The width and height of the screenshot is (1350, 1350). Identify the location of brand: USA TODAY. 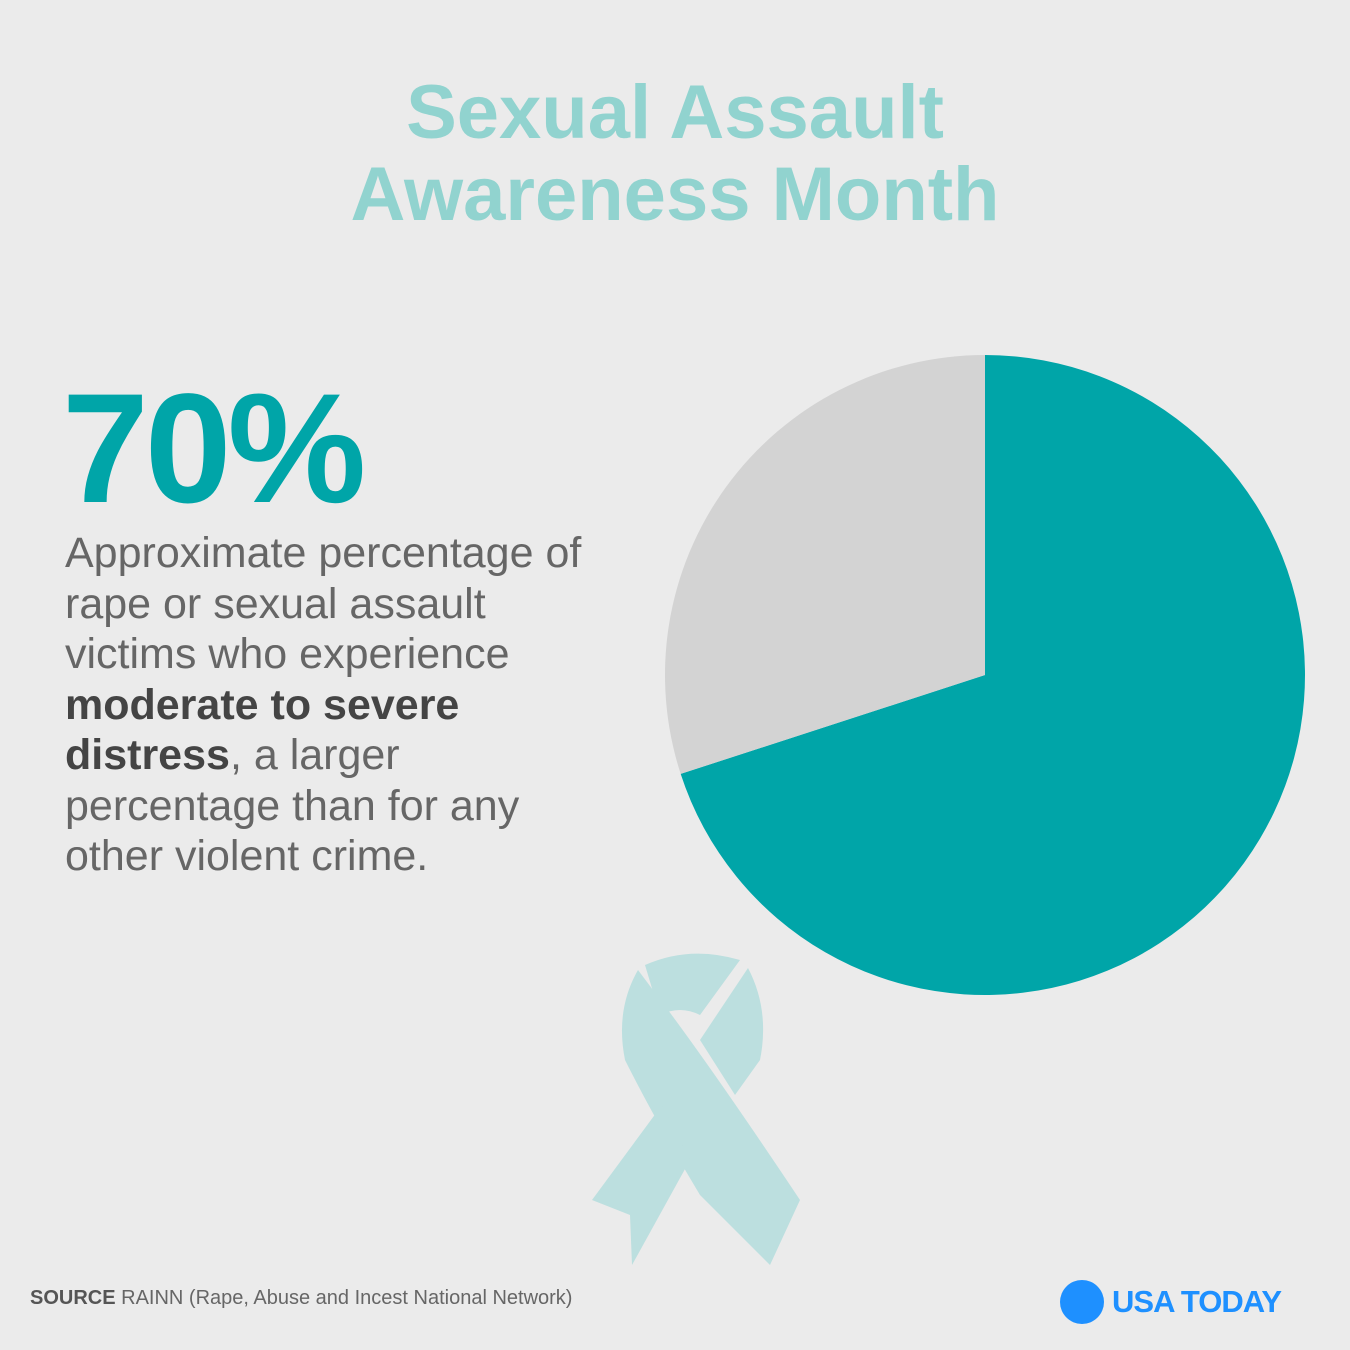
(1197, 1301).